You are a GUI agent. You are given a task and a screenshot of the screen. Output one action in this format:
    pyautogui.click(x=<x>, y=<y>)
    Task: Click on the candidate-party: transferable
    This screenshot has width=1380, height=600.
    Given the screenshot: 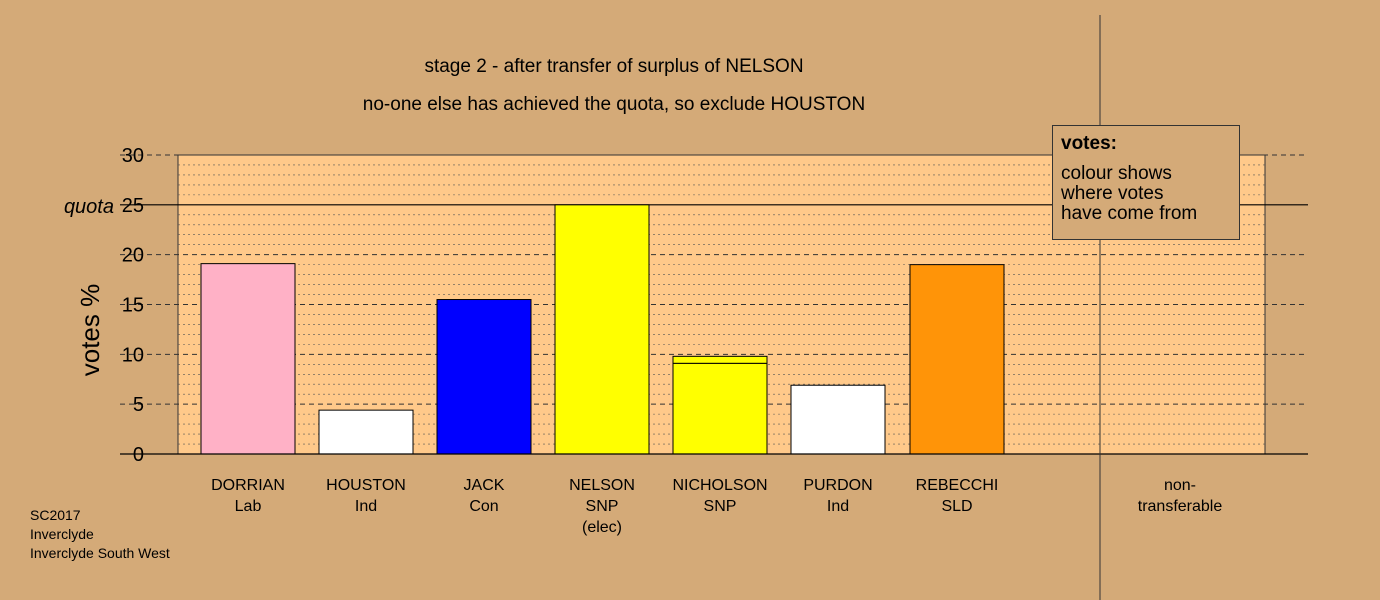 What is the action you would take?
    pyautogui.click(x=1180, y=506)
    